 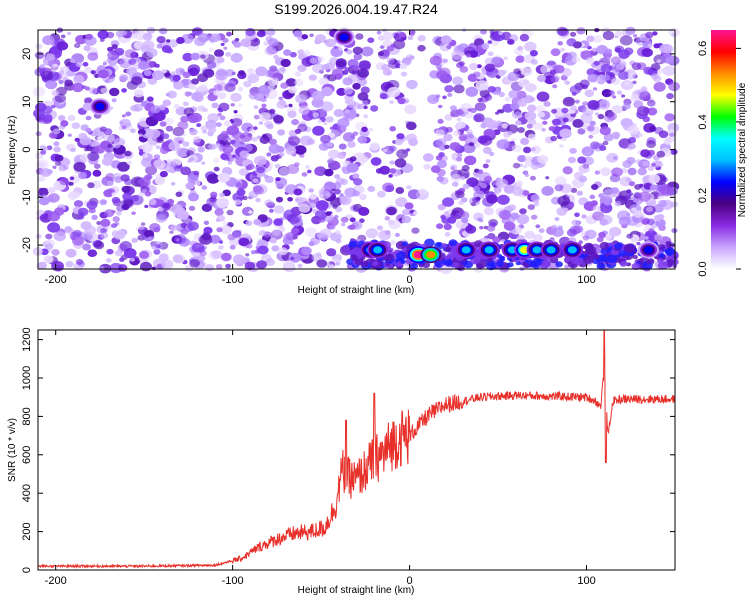 What do you see at coordinates (27, 197) in the screenshot?
I see `y-tick-label: -10` at bounding box center [27, 197].